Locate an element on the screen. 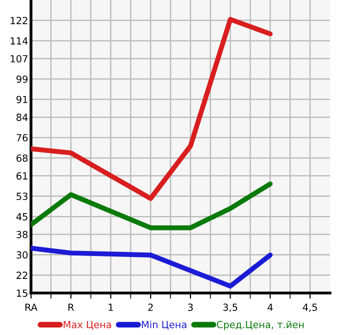 This screenshot has width=345, height=335. legend-label: Min Цена is located at coordinates (164, 325).